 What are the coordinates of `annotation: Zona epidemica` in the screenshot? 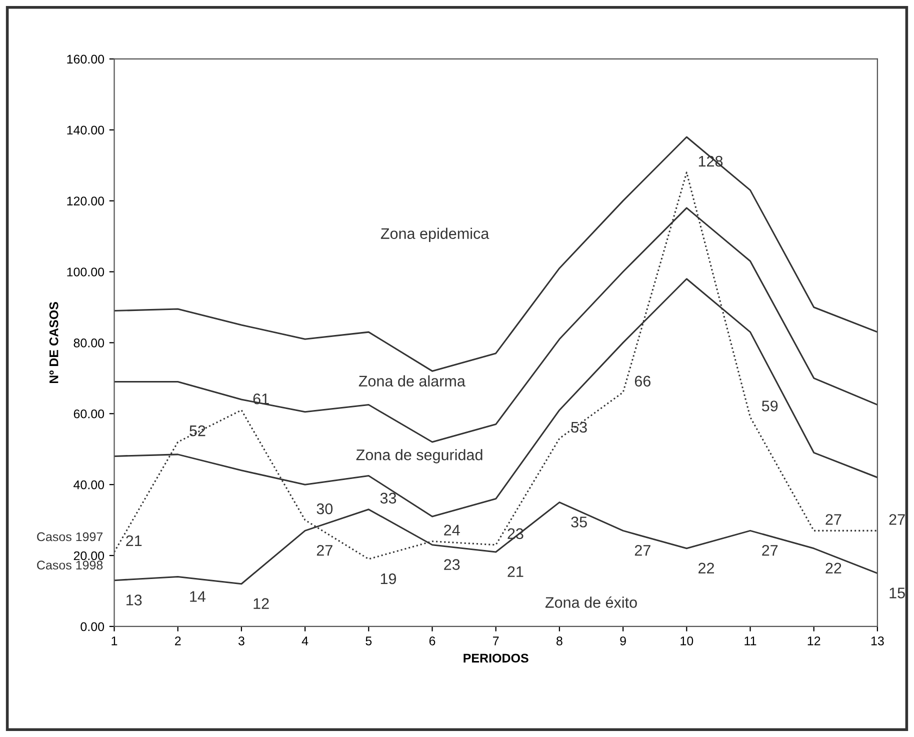 It's located at (435, 235).